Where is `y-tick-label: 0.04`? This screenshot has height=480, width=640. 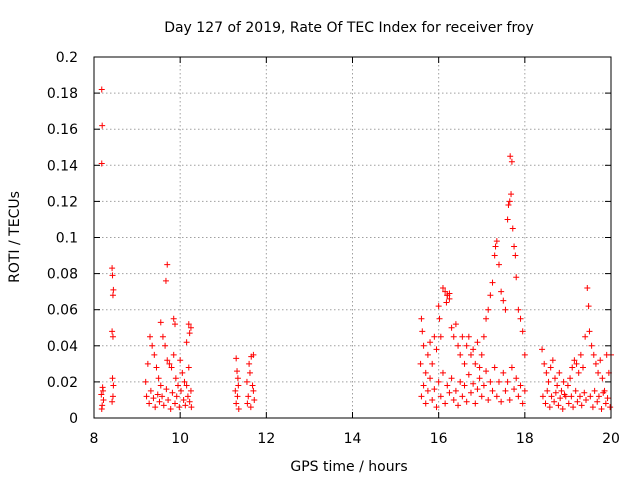
y-tick-label: 0.04 is located at coordinates (62, 347).